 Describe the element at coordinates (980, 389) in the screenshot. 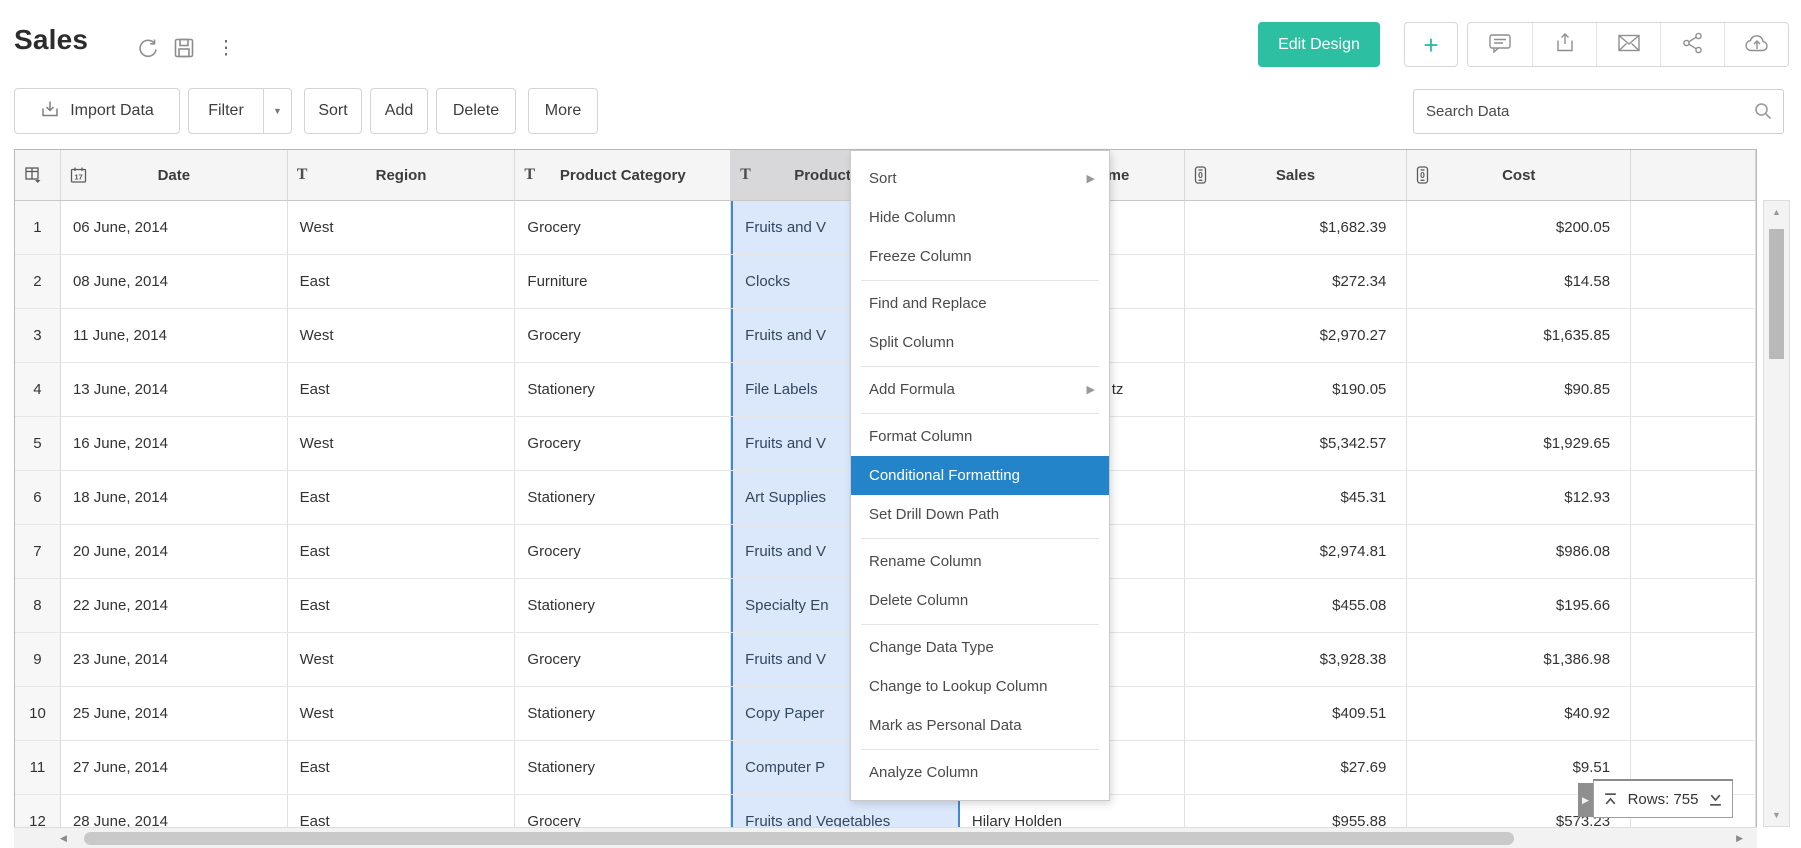

I see `menu-item-add-formula: Add Formula ▶` at that location.